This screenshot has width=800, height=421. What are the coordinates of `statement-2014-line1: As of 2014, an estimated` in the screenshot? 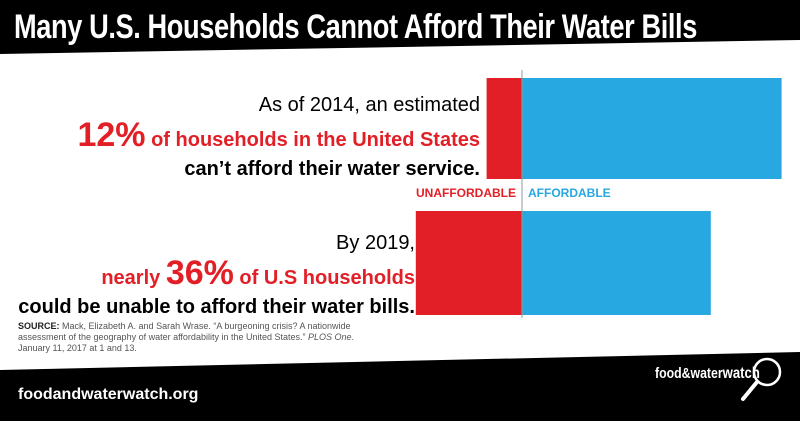 It's located at (369, 105).